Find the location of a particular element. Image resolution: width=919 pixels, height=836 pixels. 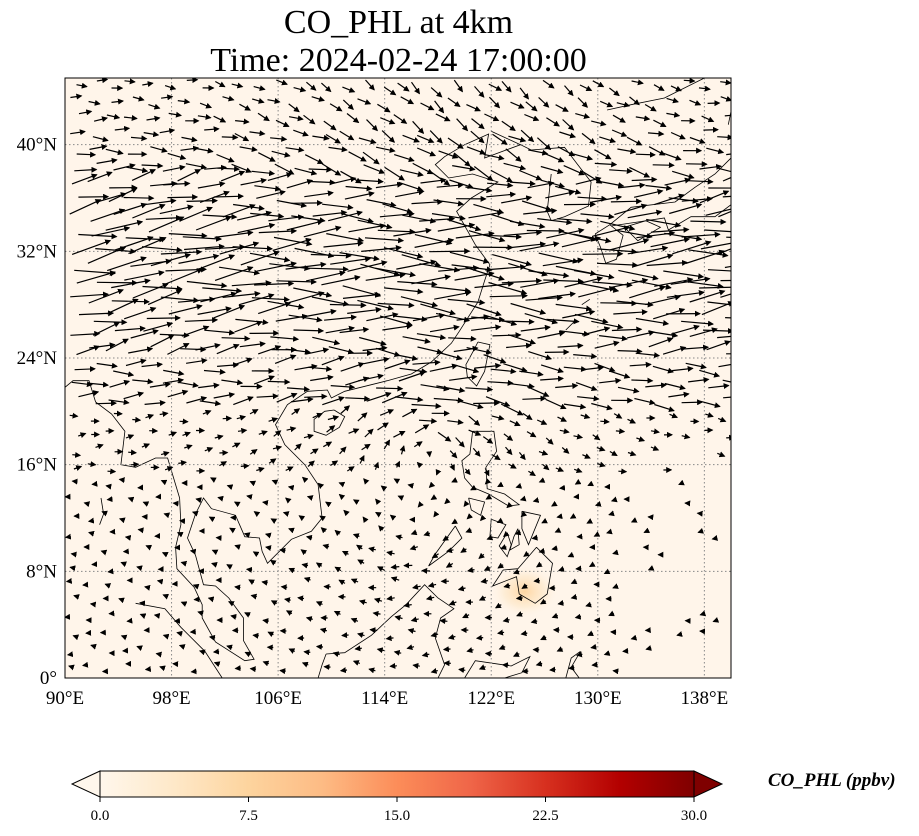

colorbar-under-extend is located at coordinates (85, 784).